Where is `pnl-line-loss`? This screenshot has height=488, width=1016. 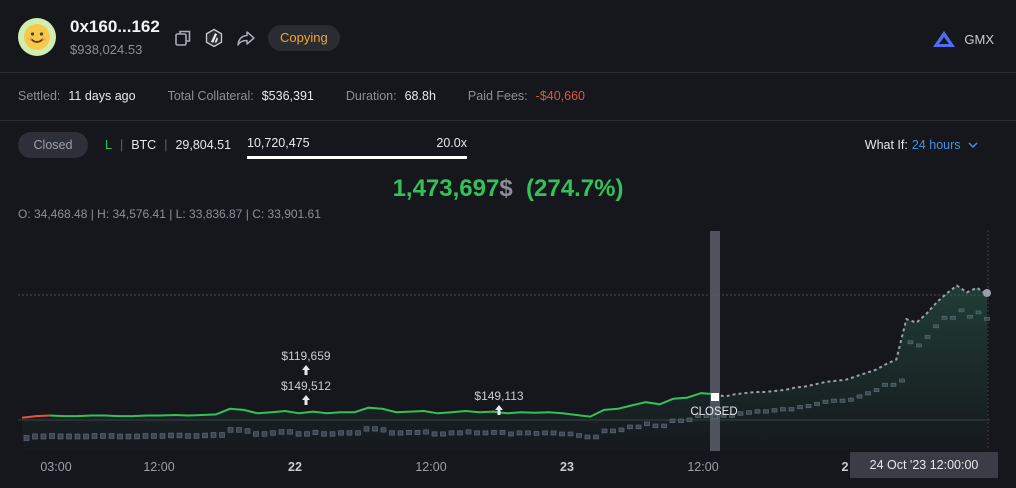 pnl-line-loss is located at coordinates (35, 416).